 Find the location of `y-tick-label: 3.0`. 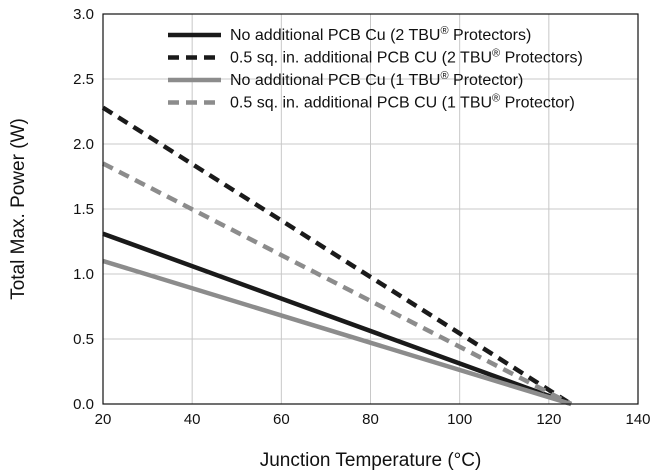

y-tick-label: 3.0 is located at coordinates (83, 14).